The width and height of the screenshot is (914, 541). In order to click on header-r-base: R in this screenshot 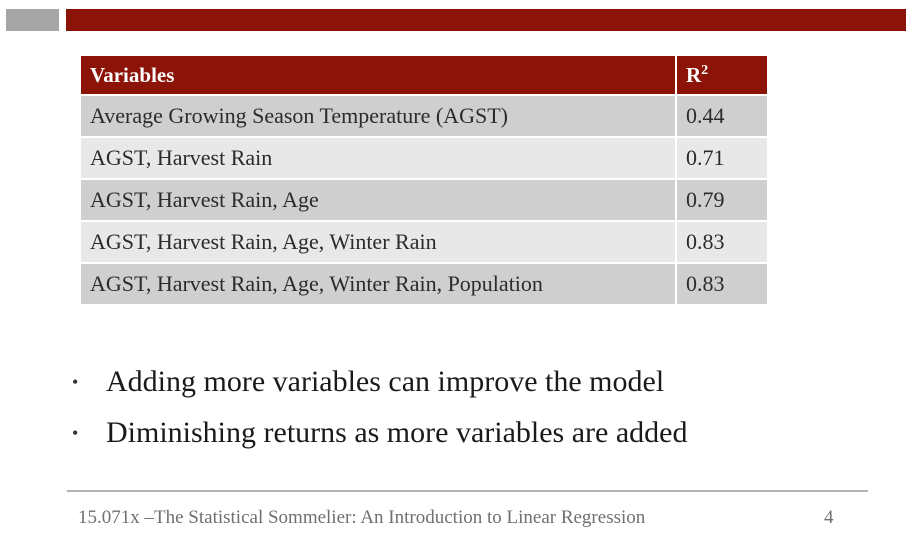, I will do `click(694, 74)`.